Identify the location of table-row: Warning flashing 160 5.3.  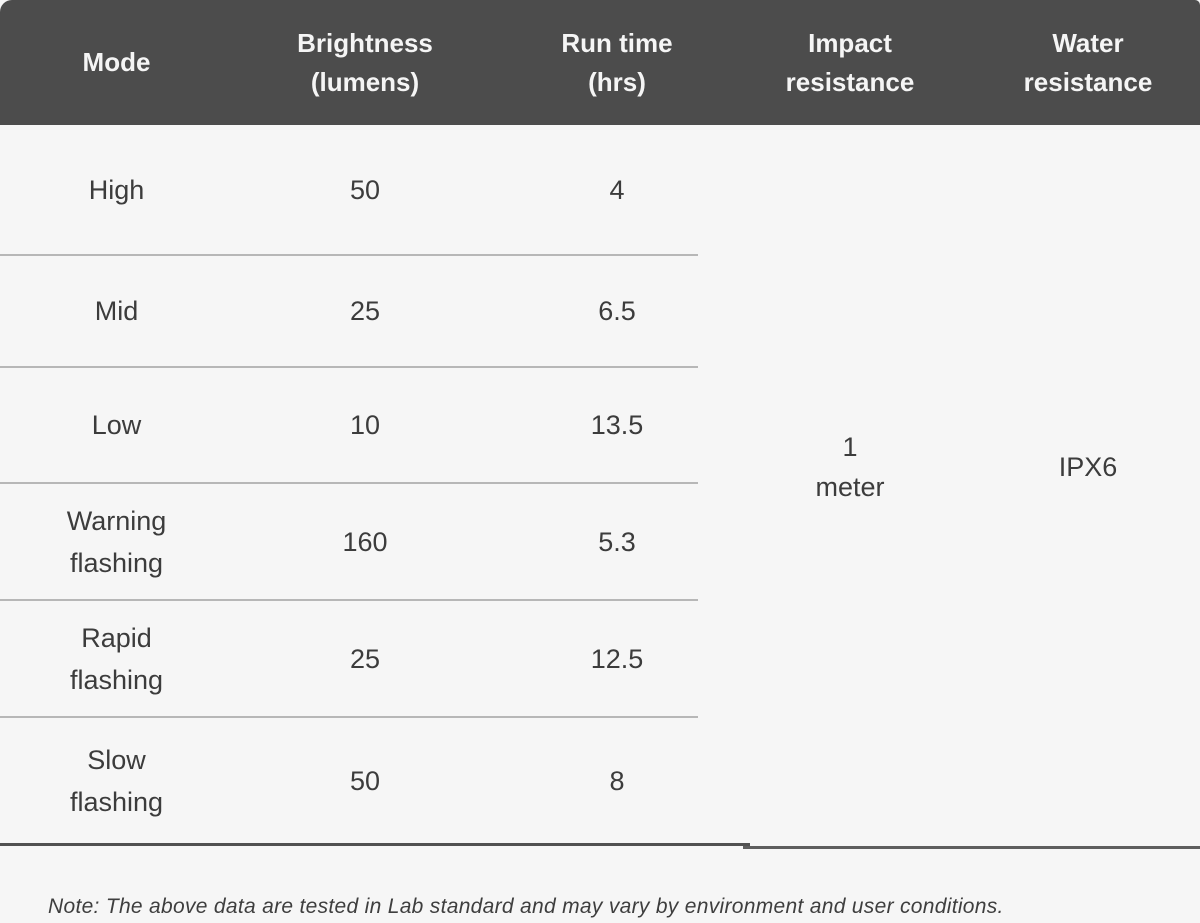
(368, 542).